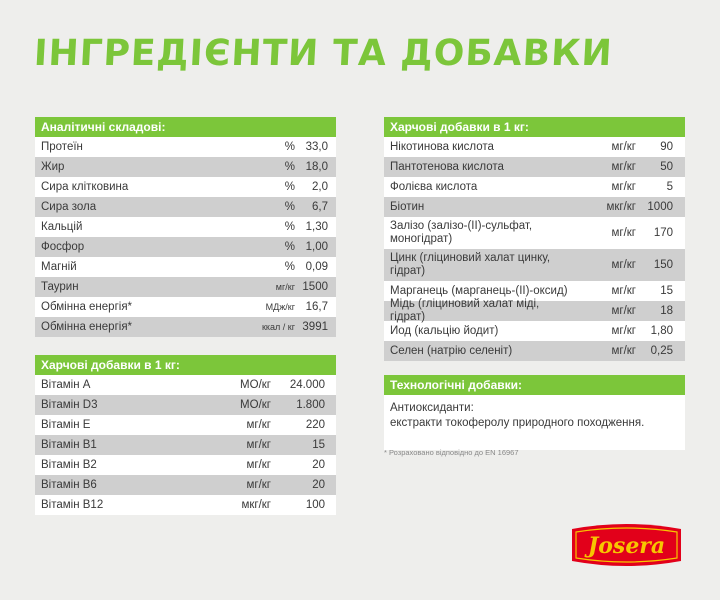  I want to click on josera-logo: Josera, so click(626, 545).